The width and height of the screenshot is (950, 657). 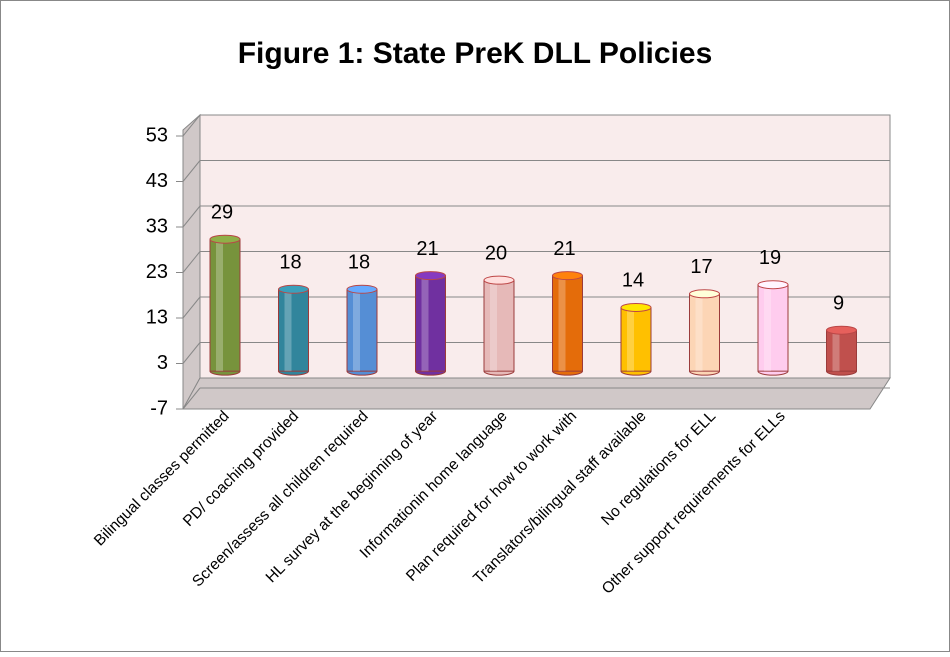 I want to click on y-tick-label: 33, so click(x=157, y=226).